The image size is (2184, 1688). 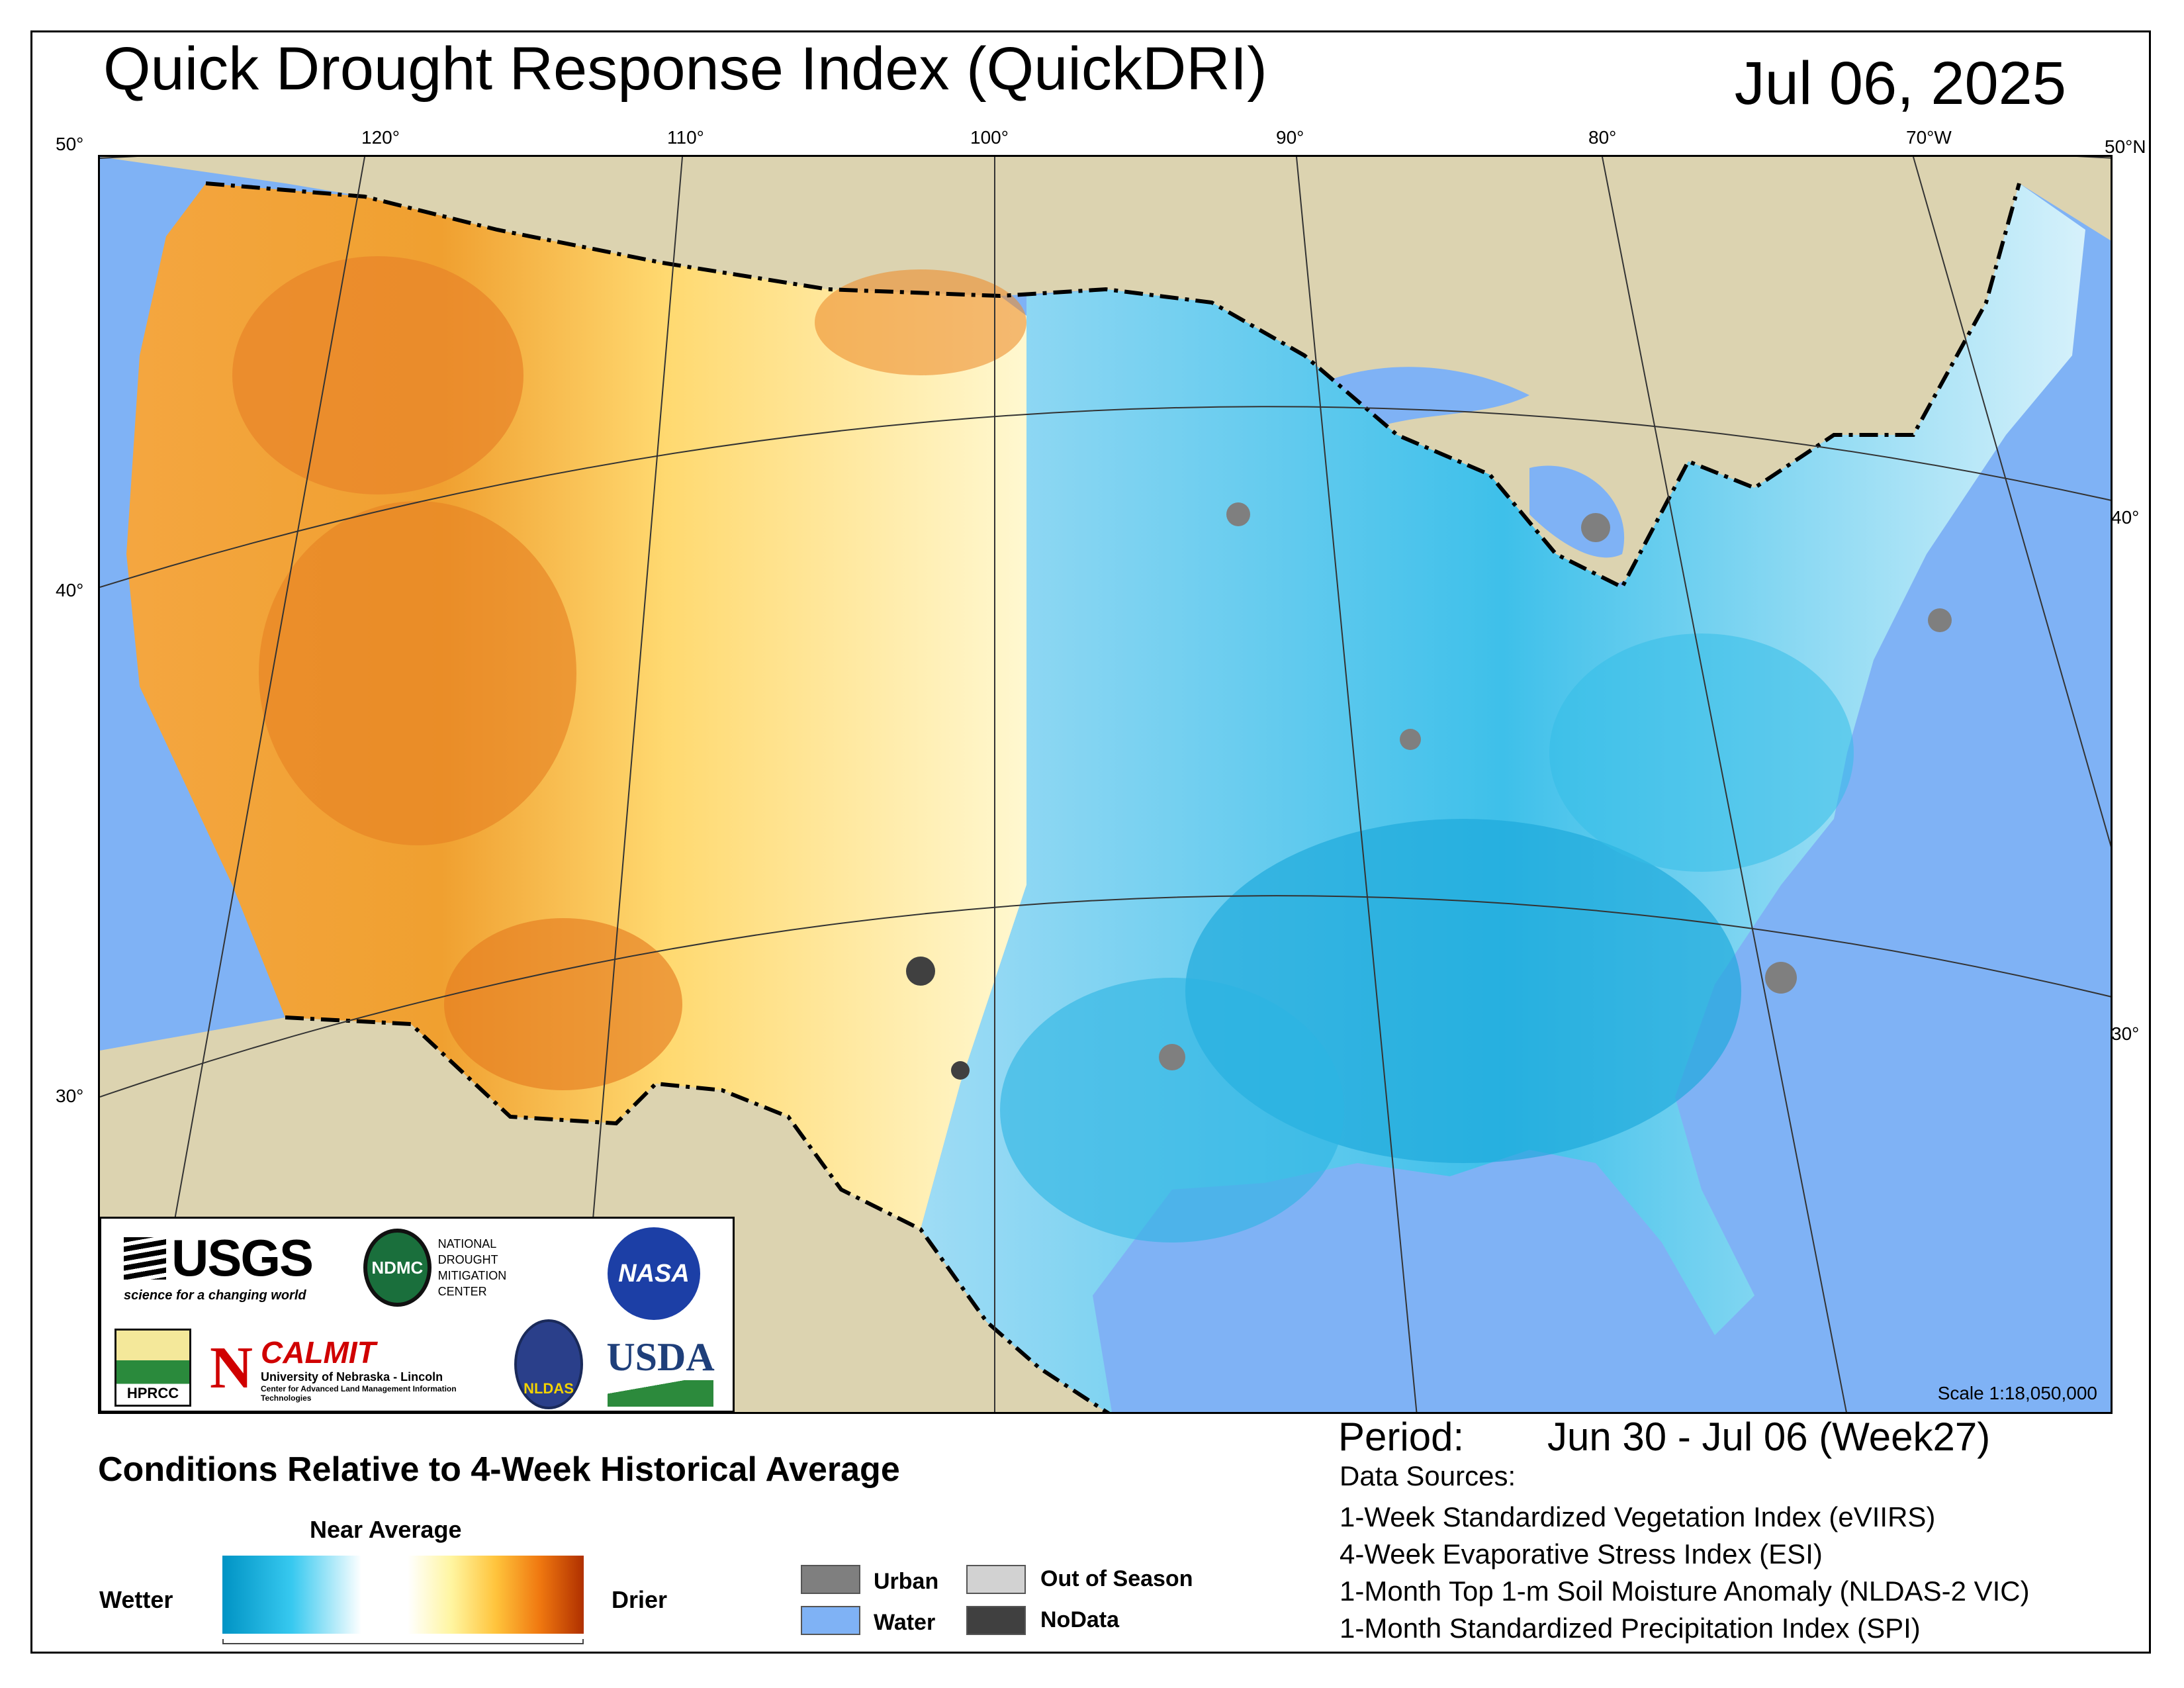 What do you see at coordinates (830, 1620) in the screenshot?
I see `legend-swatch-water` at bounding box center [830, 1620].